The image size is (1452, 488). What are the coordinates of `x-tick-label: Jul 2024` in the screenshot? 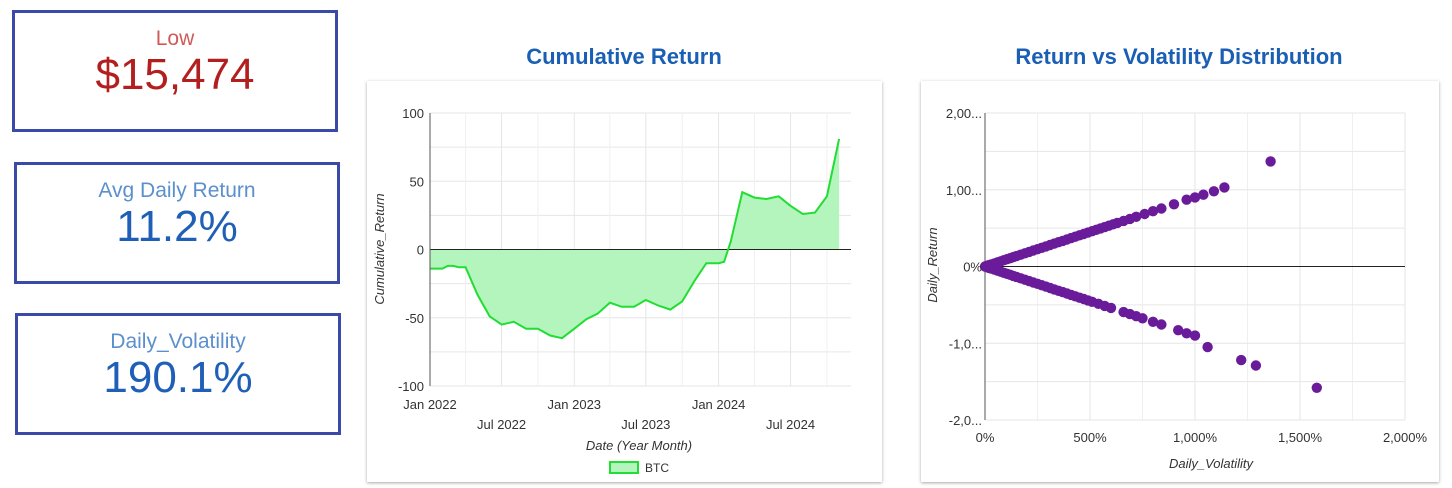 It's located at (790, 424).